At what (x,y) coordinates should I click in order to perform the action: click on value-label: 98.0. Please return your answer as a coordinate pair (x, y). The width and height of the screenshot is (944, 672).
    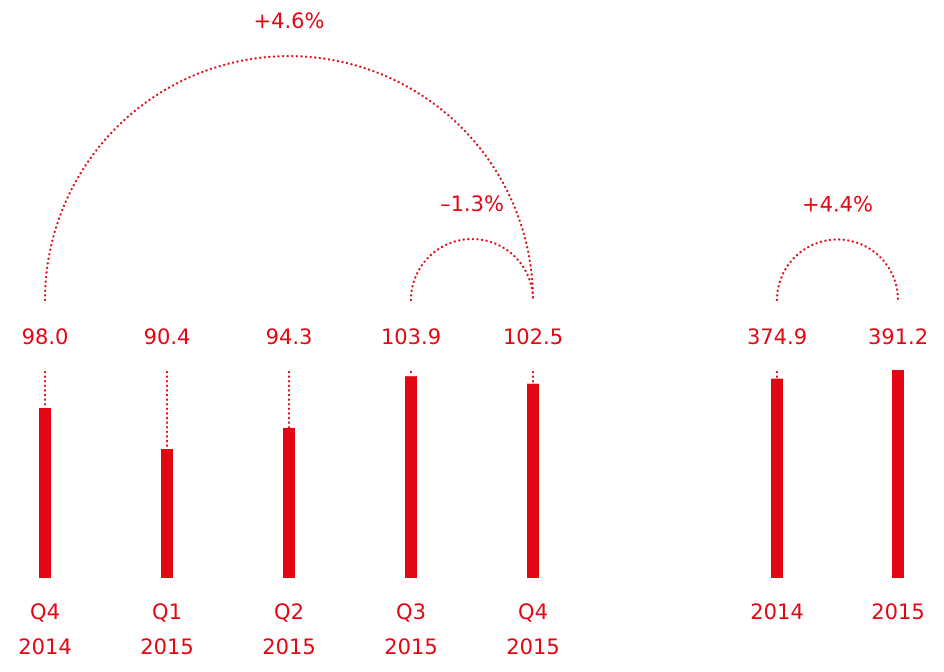
    Looking at the image, I should click on (45, 337).